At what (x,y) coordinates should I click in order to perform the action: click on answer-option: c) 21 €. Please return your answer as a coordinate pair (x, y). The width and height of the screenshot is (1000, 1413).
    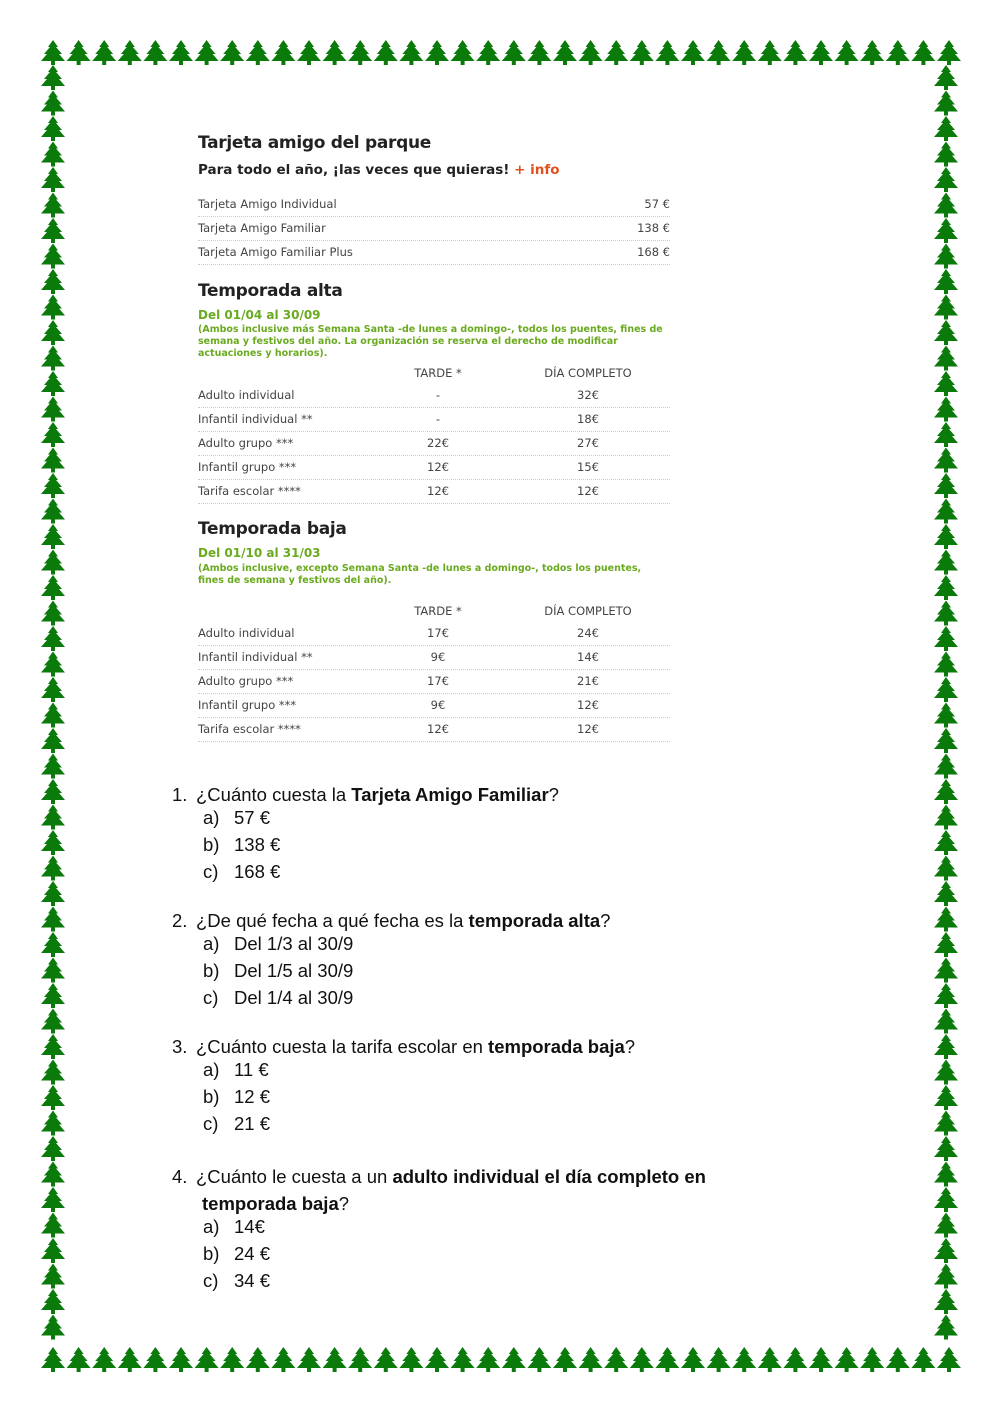
    Looking at the image, I should click on (236, 1123).